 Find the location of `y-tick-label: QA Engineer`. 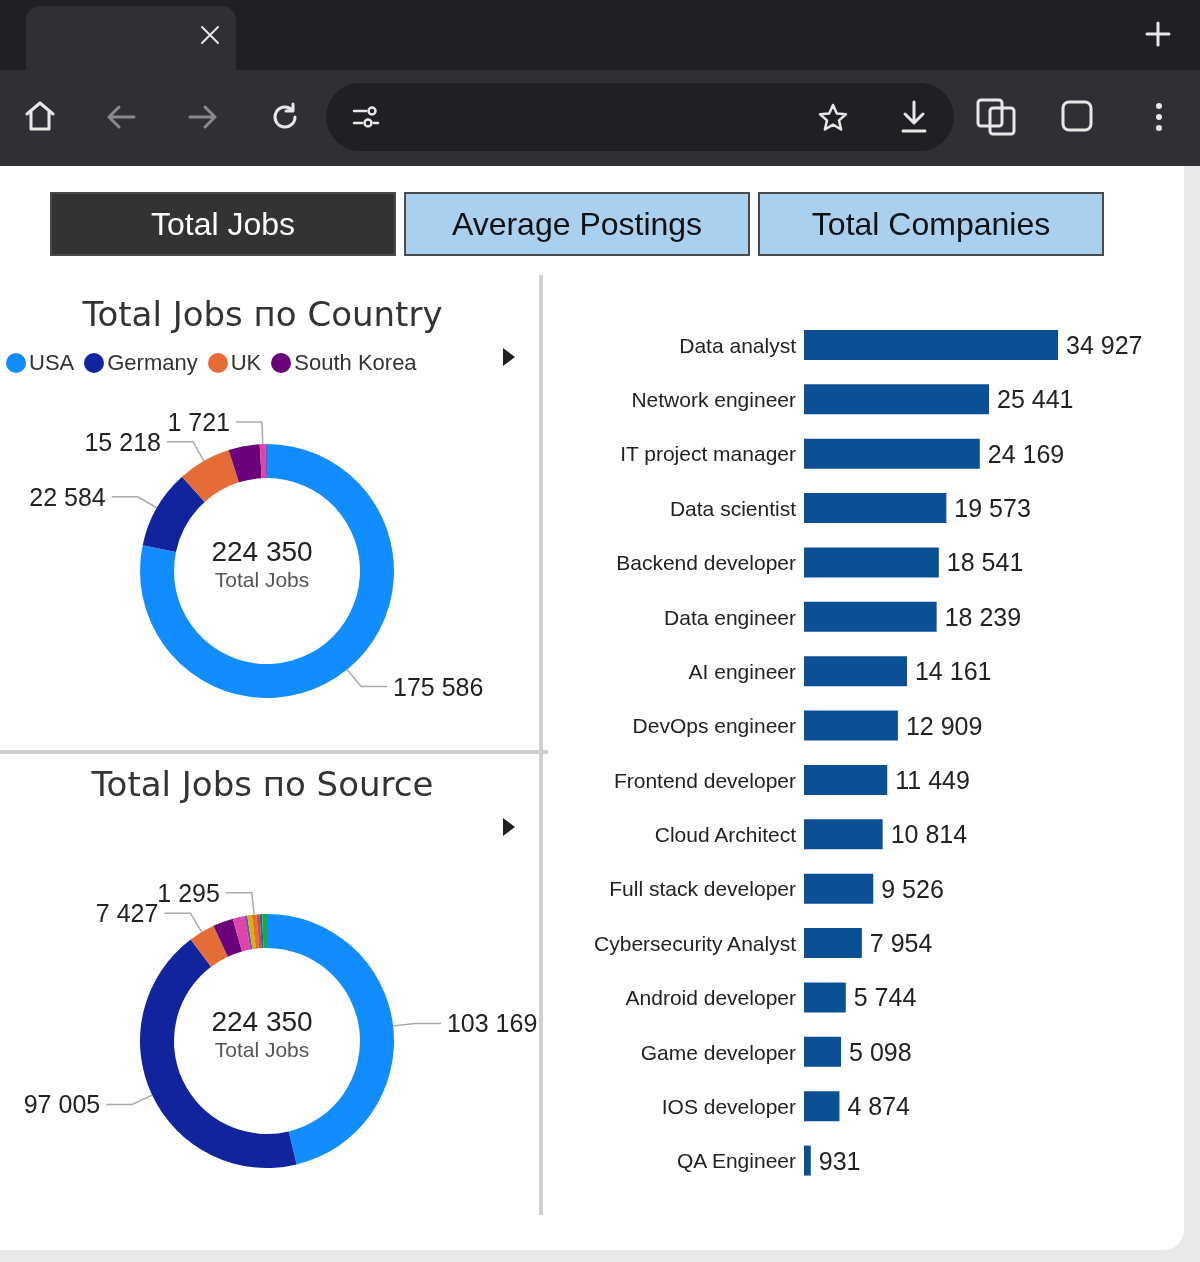

y-tick-label: QA Engineer is located at coordinates (736, 1161).